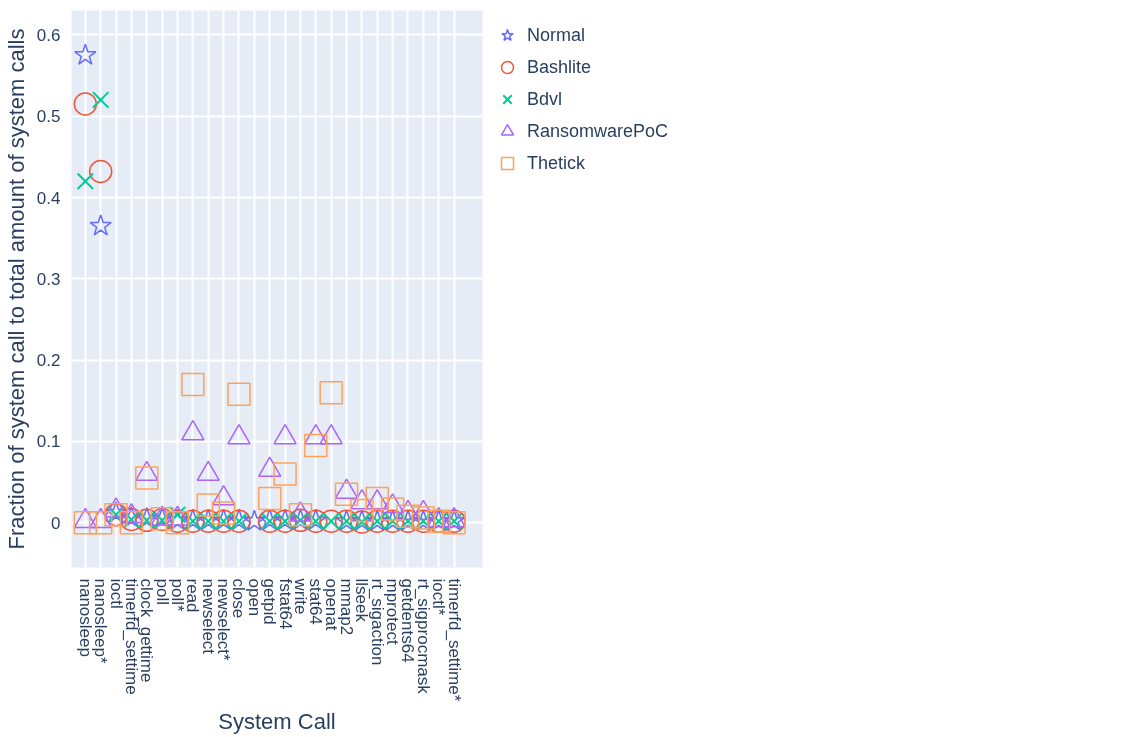 This screenshot has width=1148, height=737. I want to click on y-tick-label: 0.2, so click(48, 361).